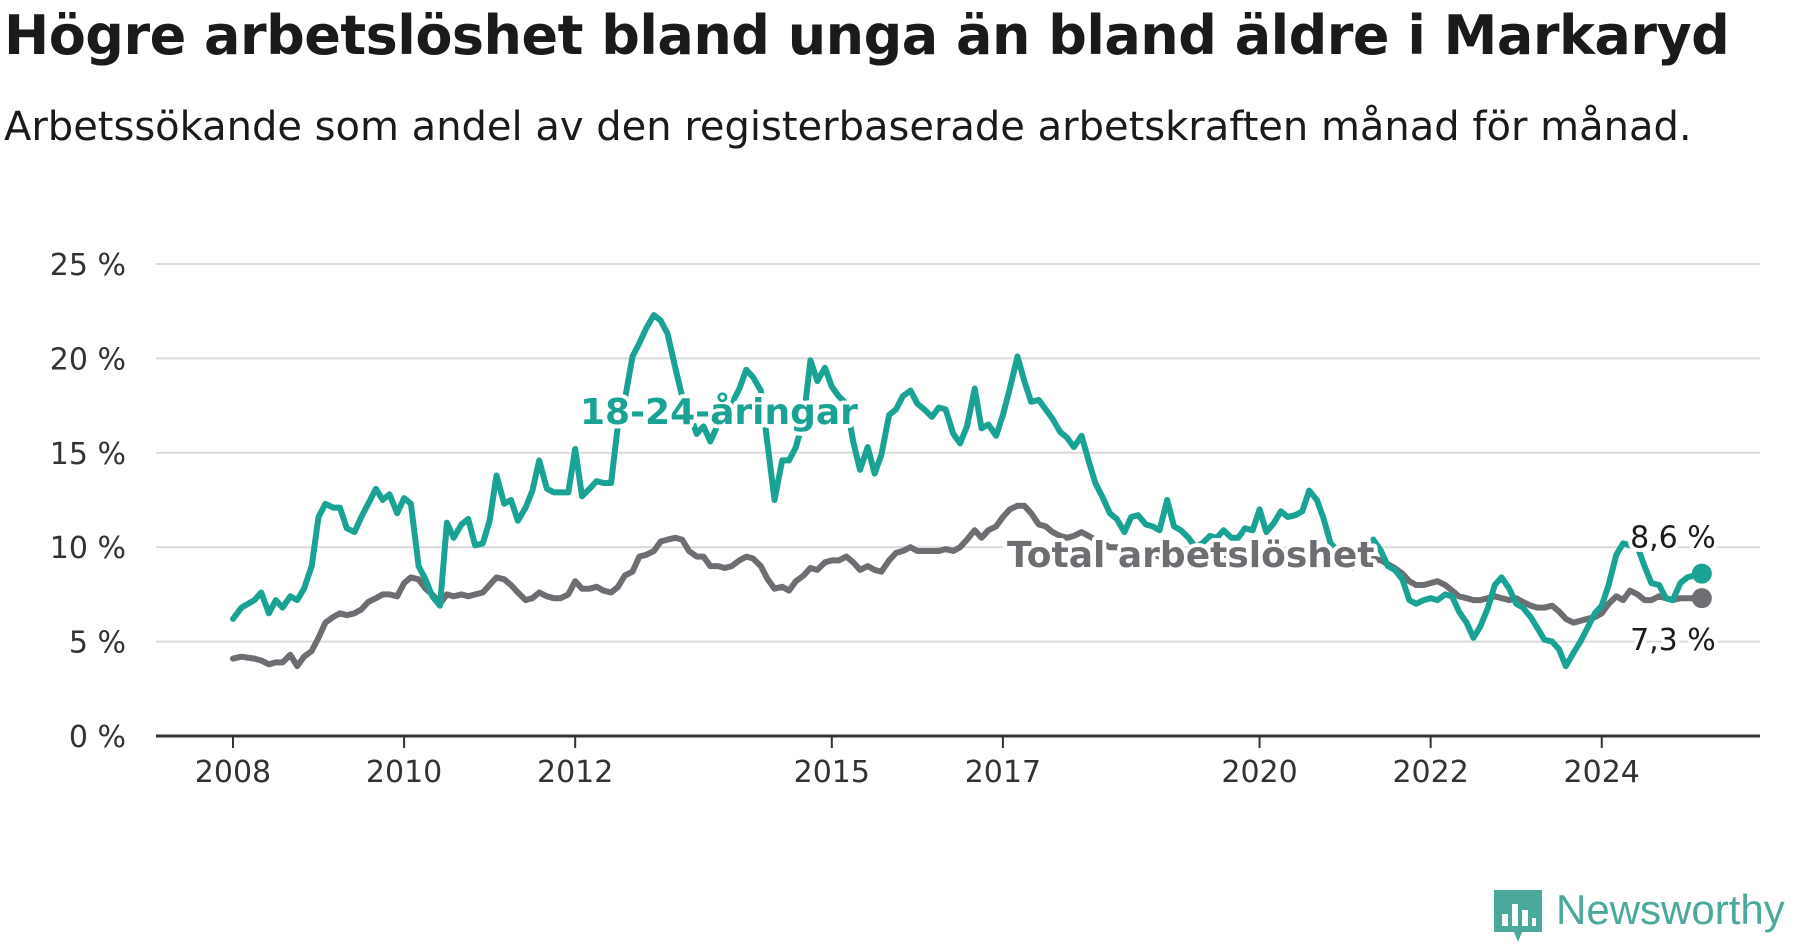 The width and height of the screenshot is (1800, 951). I want to click on newsworthy-logo-icon, so click(1518, 916).